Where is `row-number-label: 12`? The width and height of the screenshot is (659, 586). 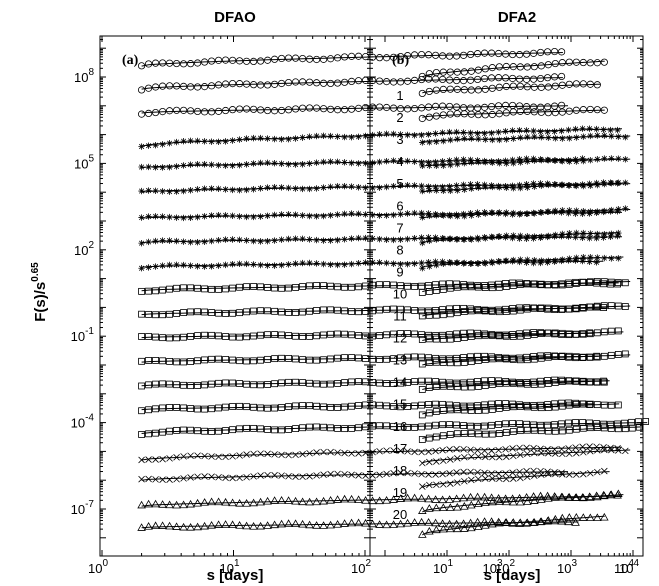
row-number-label: 12 is located at coordinates (400, 338).